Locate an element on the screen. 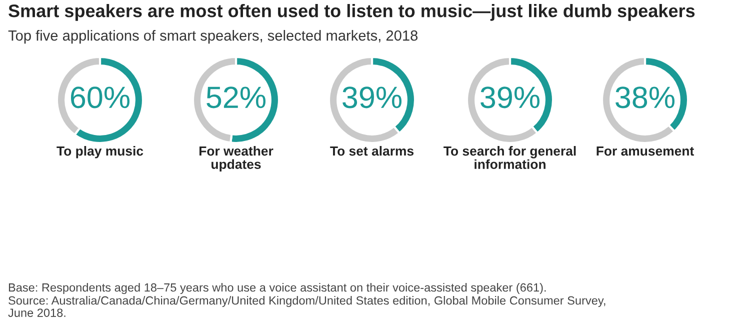 The image size is (750, 330). data-label: 38% is located at coordinates (645, 97).